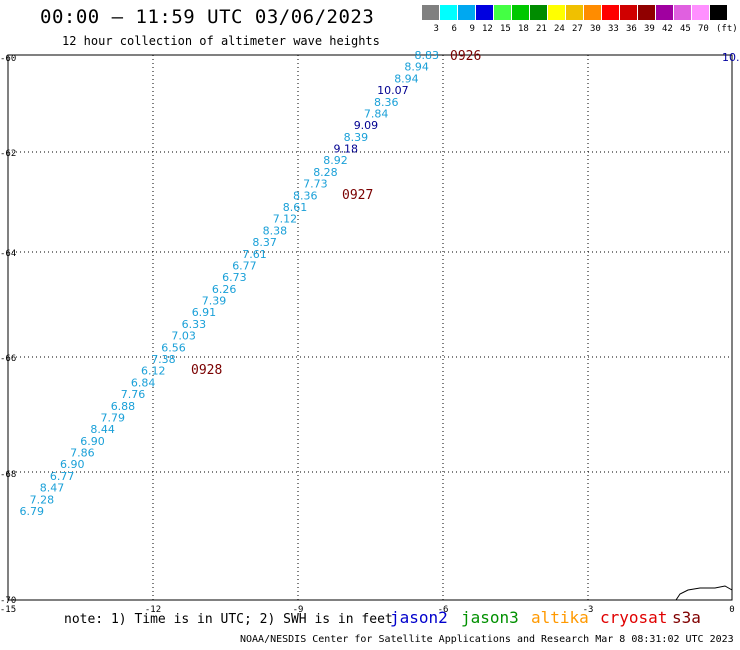  What do you see at coordinates (406, 78) in the screenshot?
I see `wave-height-label: 8.94` at bounding box center [406, 78].